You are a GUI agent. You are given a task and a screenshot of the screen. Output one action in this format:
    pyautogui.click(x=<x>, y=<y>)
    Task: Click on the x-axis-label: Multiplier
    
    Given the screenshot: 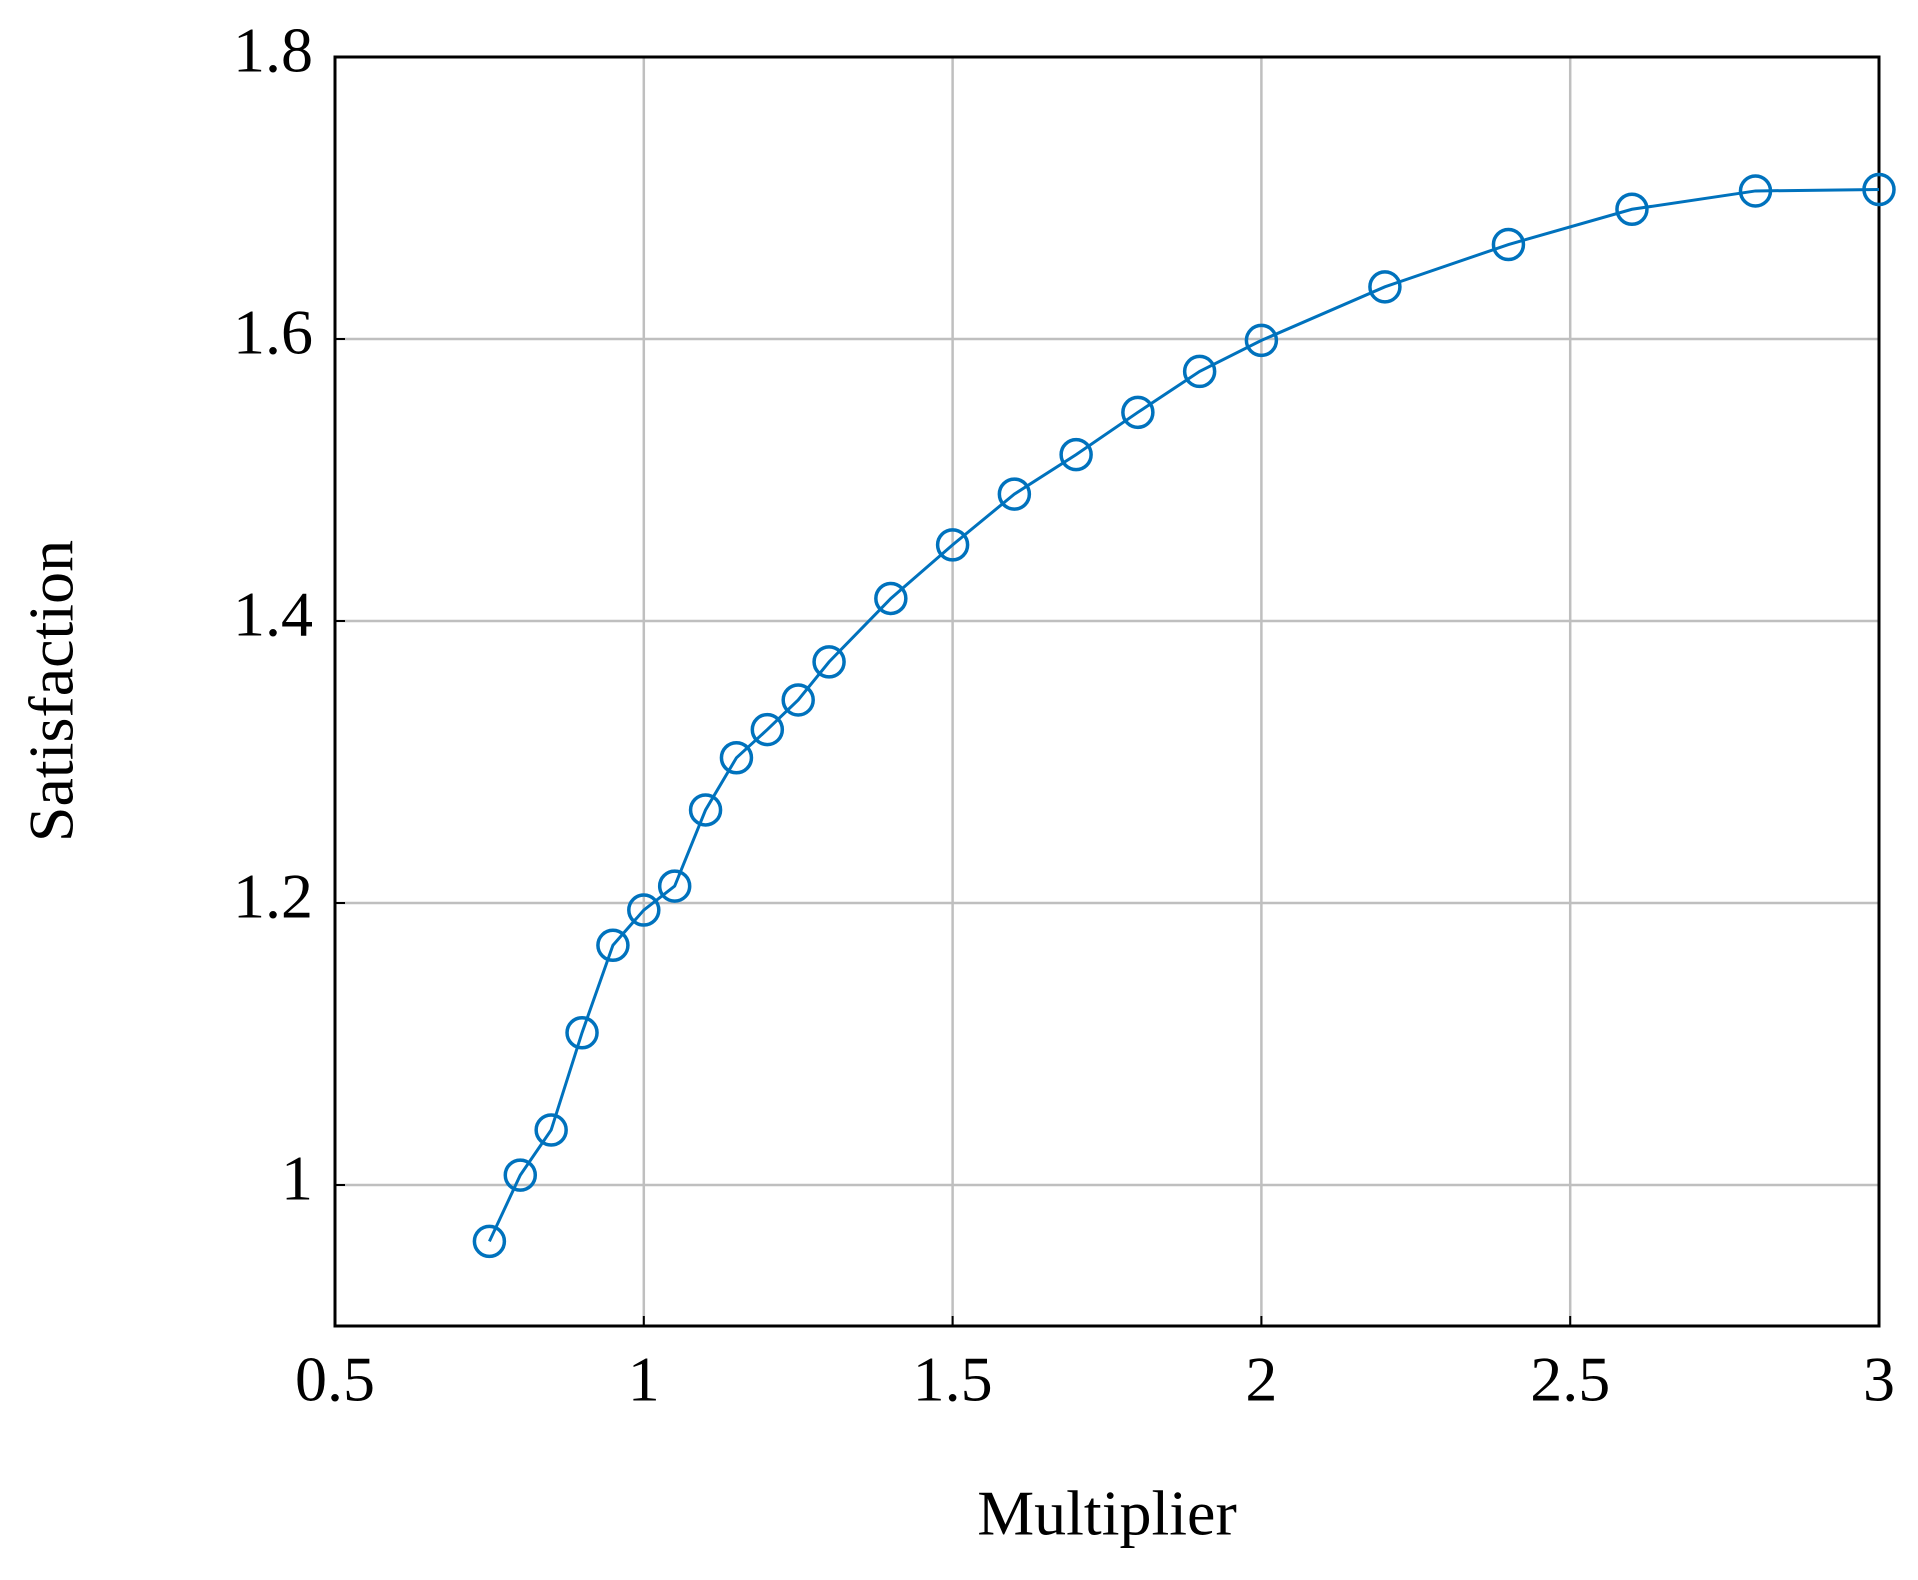 What is the action you would take?
    pyautogui.click(x=1107, y=1513)
    